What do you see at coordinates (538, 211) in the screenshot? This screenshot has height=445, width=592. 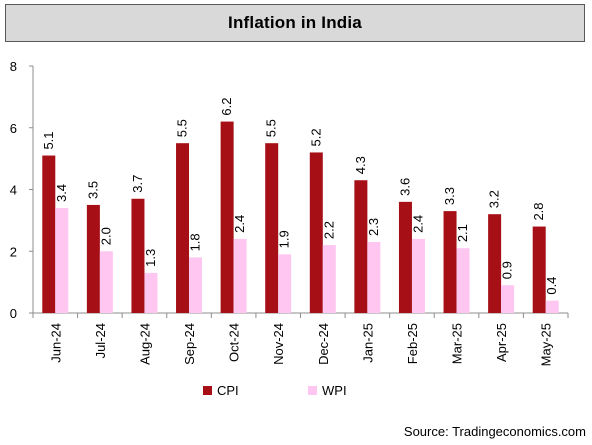 I see `cpi-data-label: 2.8` at bounding box center [538, 211].